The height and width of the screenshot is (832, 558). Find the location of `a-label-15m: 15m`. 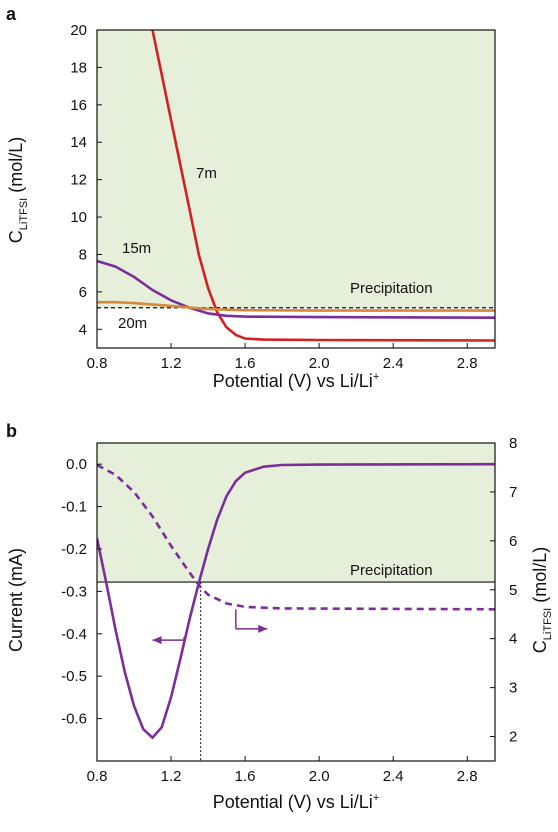

a-label-15m: 15m is located at coordinates (136, 248).